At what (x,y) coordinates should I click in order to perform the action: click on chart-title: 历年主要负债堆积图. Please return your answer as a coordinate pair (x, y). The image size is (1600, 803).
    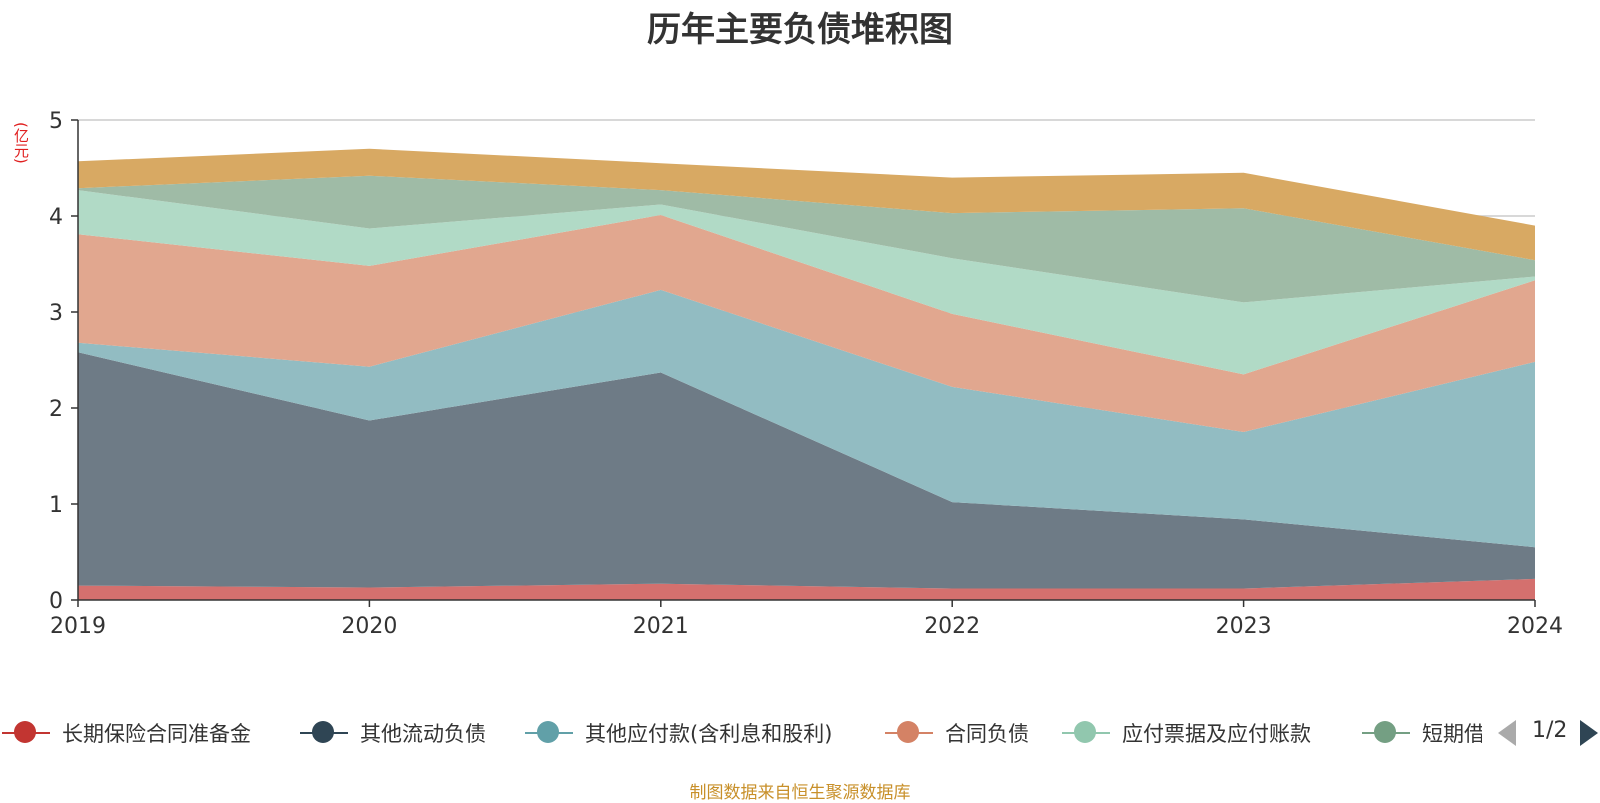
    Looking at the image, I should click on (800, 30).